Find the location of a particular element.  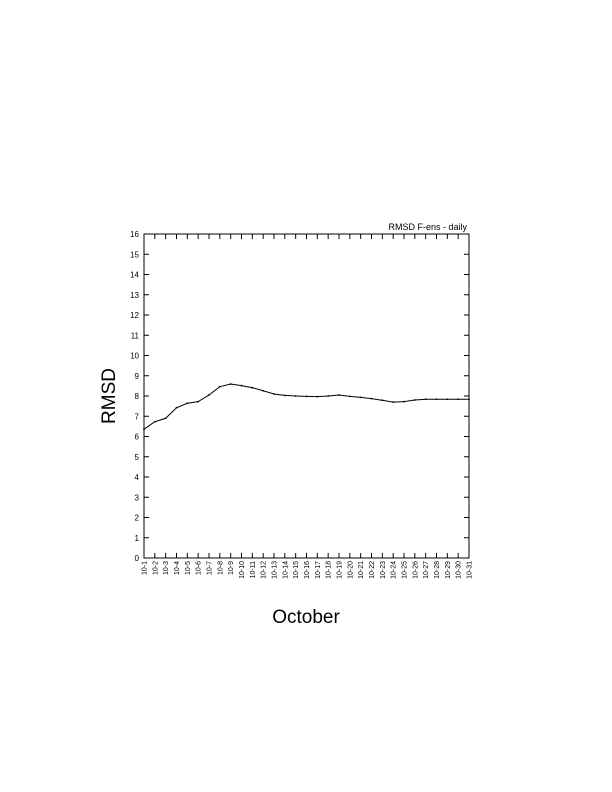

y-tick-label: 13 is located at coordinates (134, 295).